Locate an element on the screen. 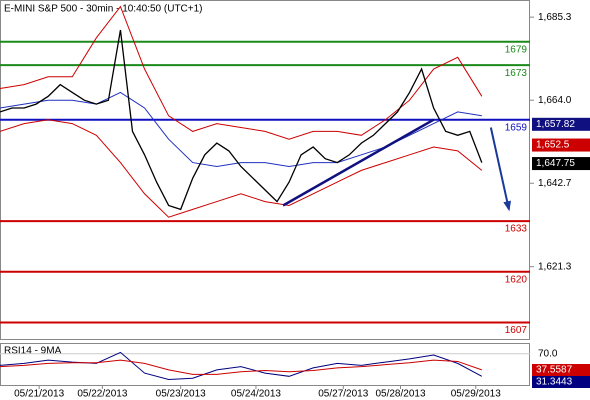 This screenshot has width=590, height=400. y-tick-label: 1,664.0 is located at coordinates (555, 100).